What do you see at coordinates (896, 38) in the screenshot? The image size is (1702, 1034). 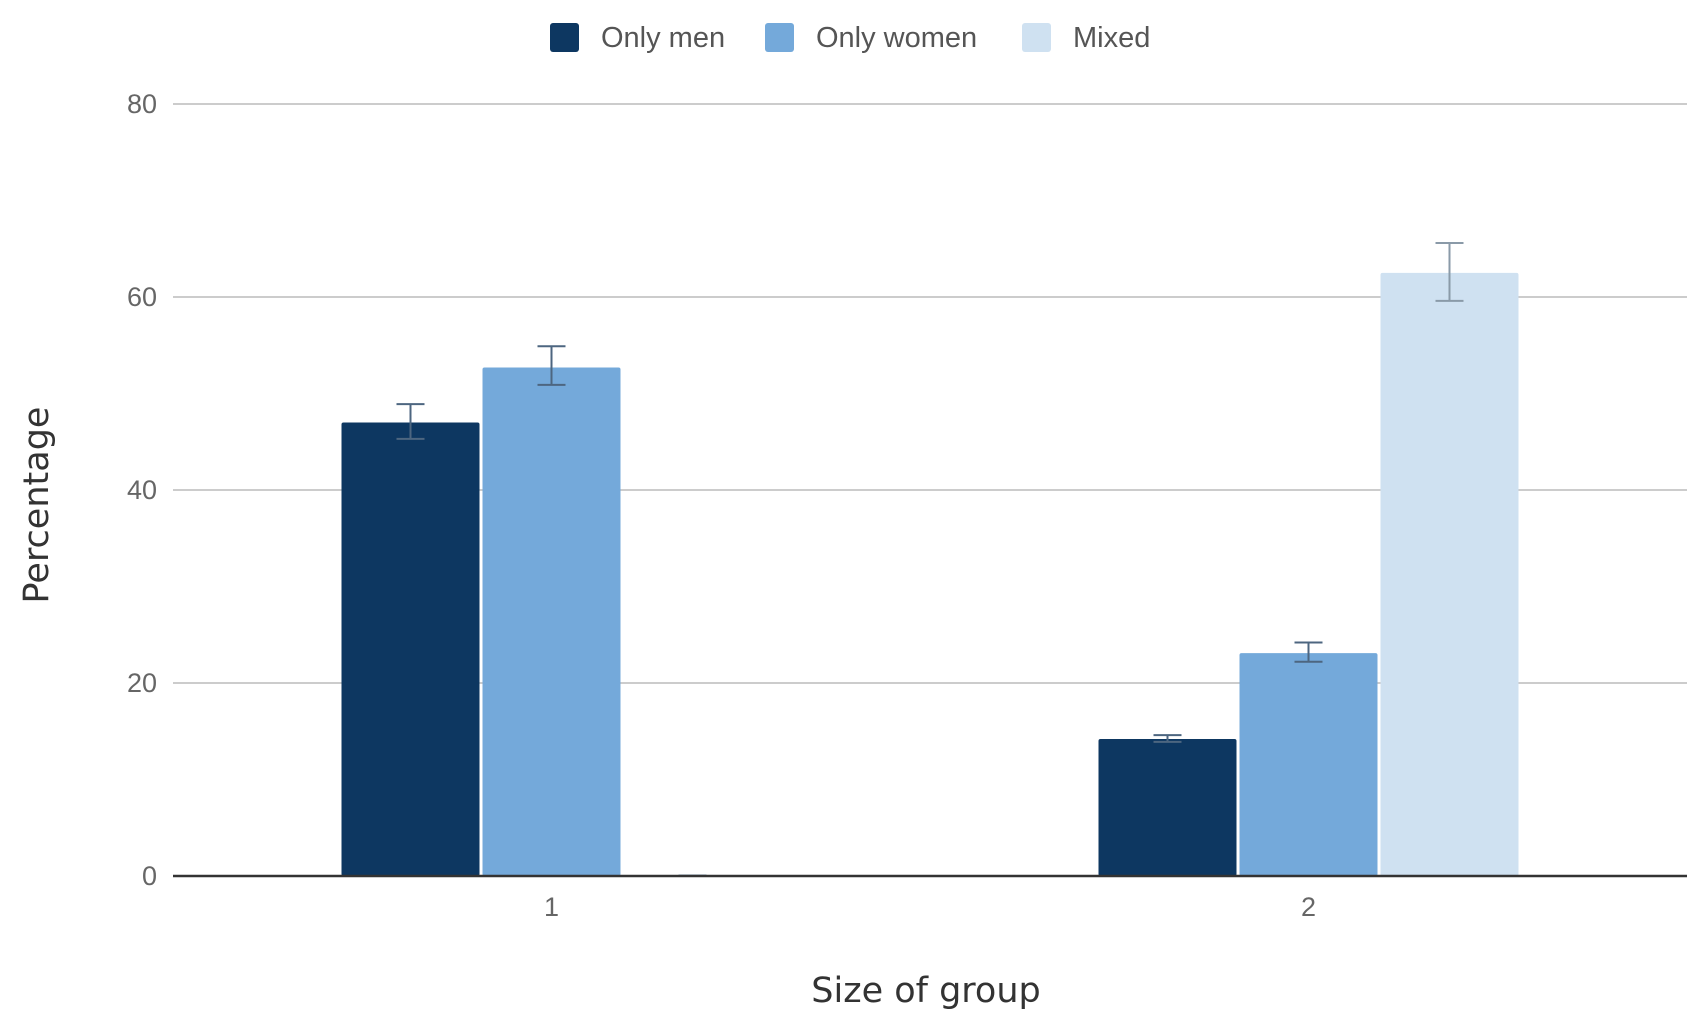 I see `legend-label: Only women` at bounding box center [896, 38].